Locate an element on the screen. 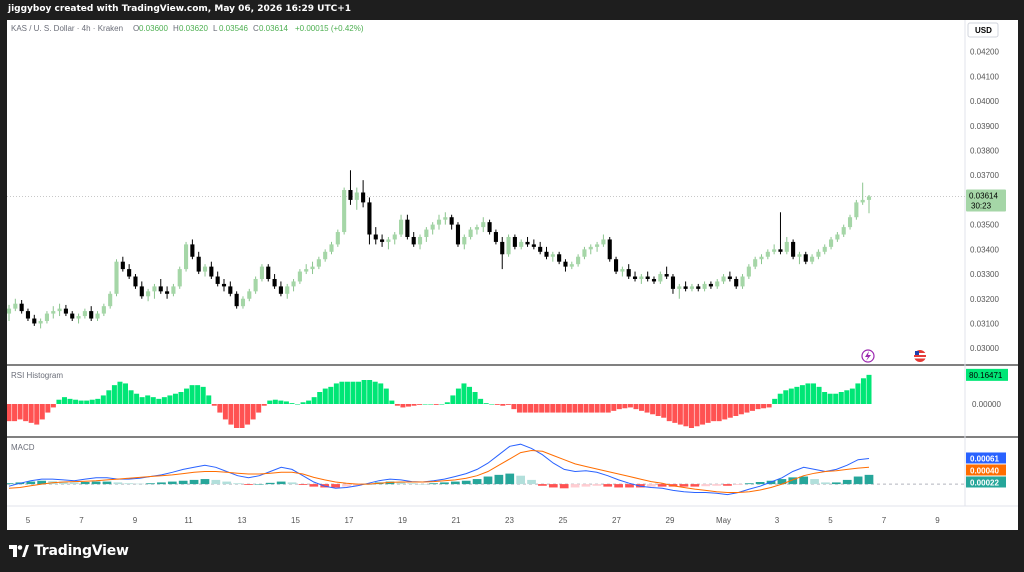 This screenshot has width=1024, height=572. symbol-label: KAS / U. S. Dollar · 4h · Kraken is located at coordinates (67, 28).